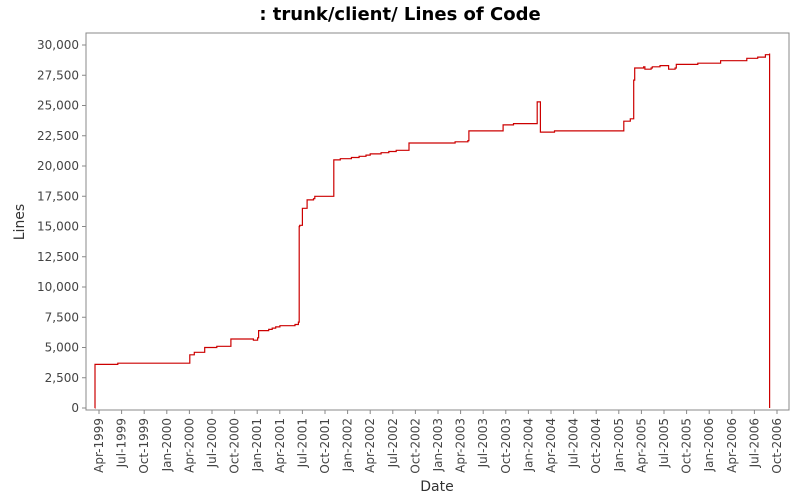 This screenshot has height=500, width=800. I want to click on x-tick-label: Apr-2002, so click(370, 445).